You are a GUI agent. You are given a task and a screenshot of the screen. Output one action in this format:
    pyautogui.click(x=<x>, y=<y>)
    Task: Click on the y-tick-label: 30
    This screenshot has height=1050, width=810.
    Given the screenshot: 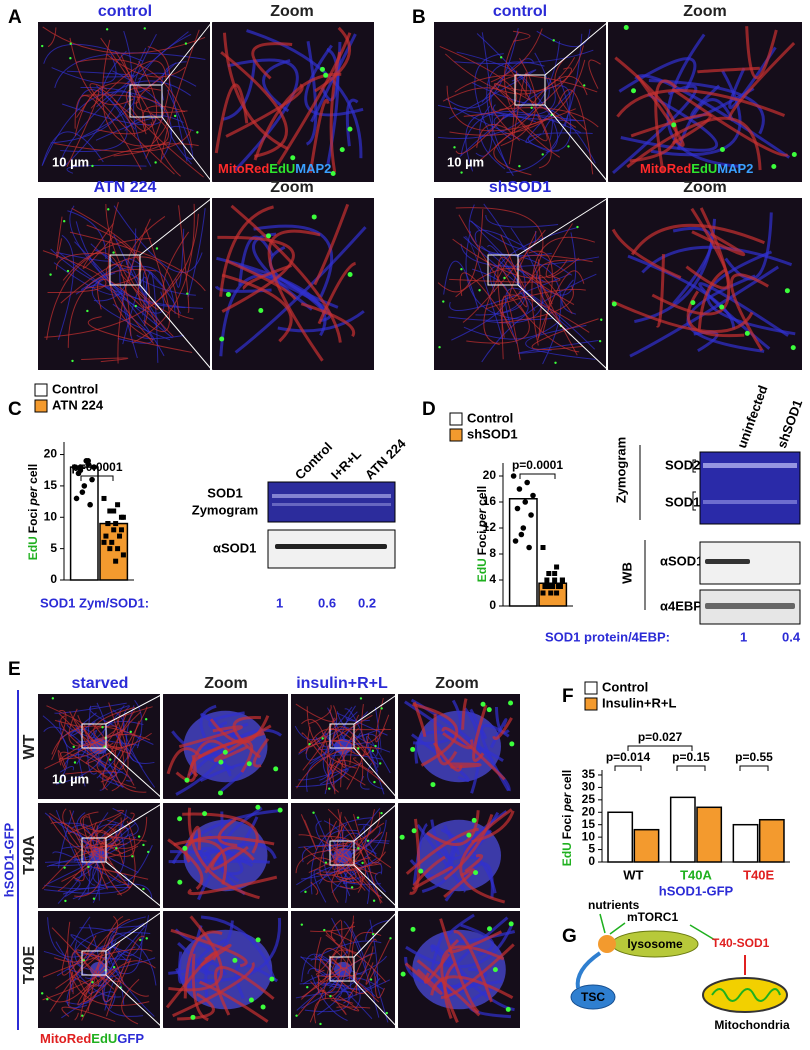 What is the action you would take?
    pyautogui.click(x=589, y=787)
    